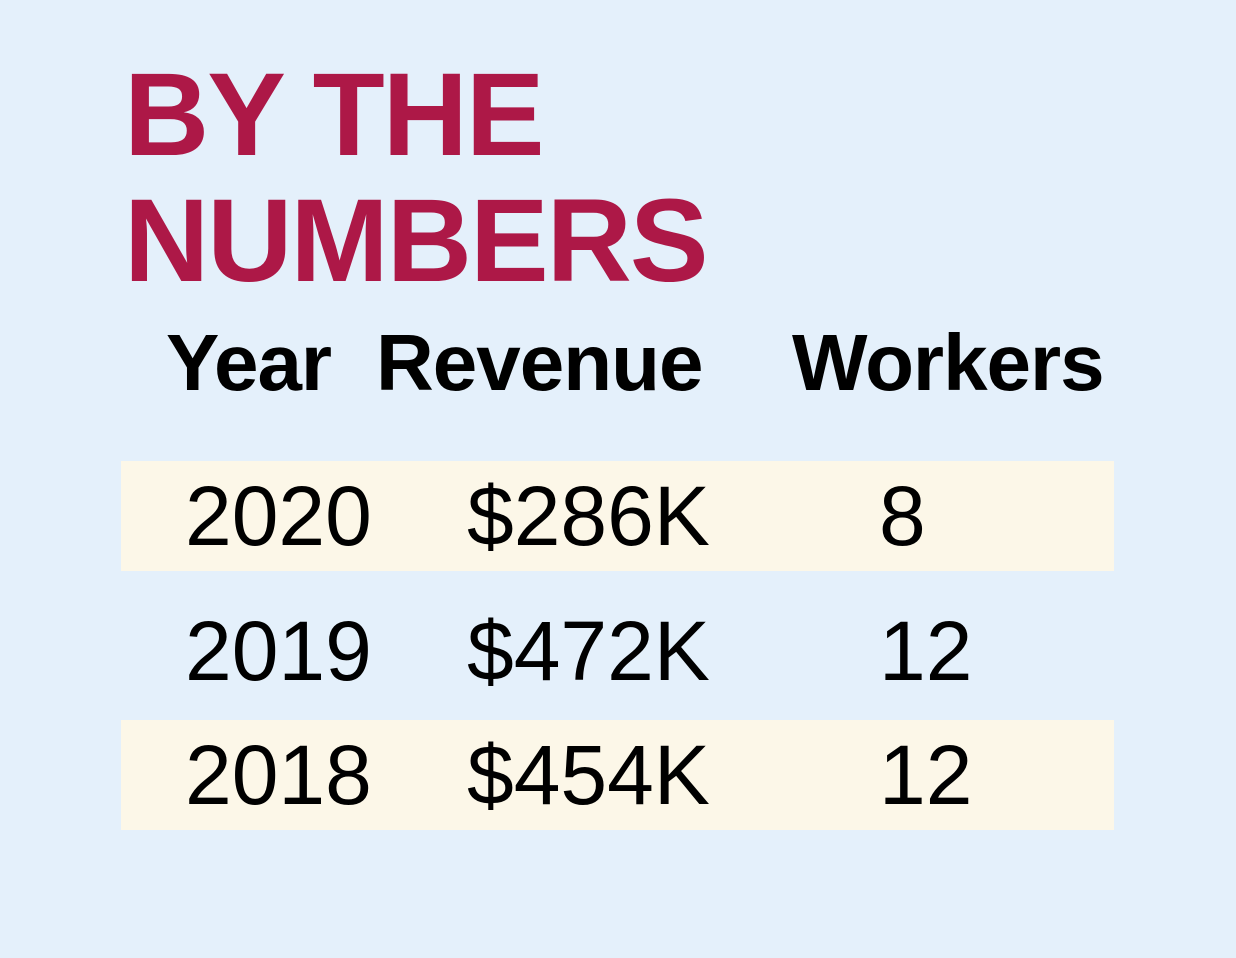 The height and width of the screenshot is (958, 1236). I want to click on column-header-workers: Workers, so click(948, 362).